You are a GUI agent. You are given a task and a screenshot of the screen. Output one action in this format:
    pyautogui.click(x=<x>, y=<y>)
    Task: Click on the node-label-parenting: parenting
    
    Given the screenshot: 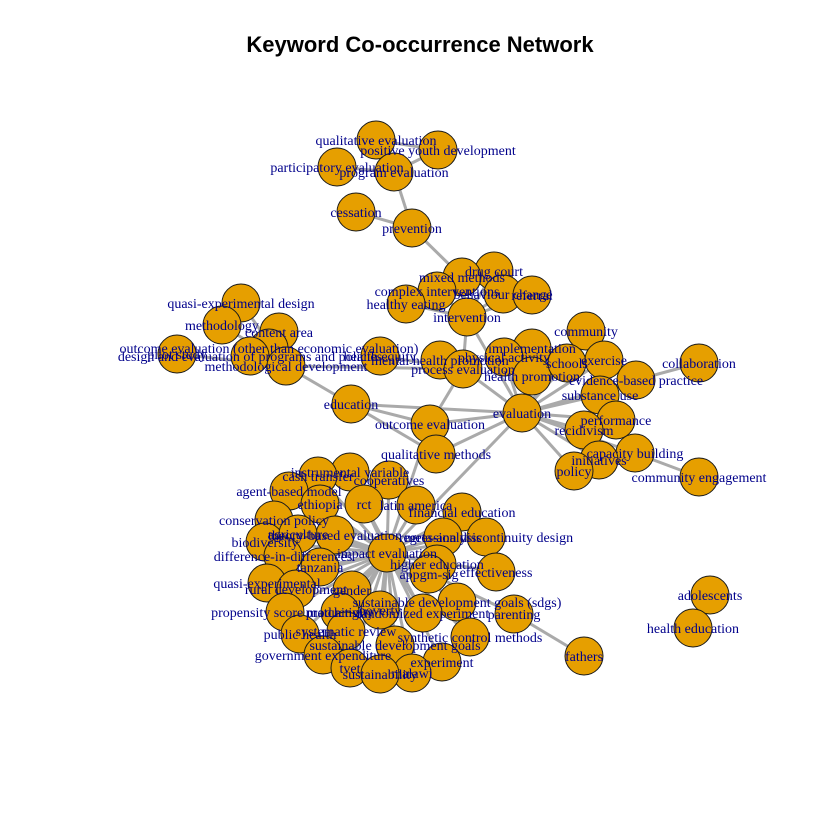 What is the action you would take?
    pyautogui.click(x=514, y=615)
    